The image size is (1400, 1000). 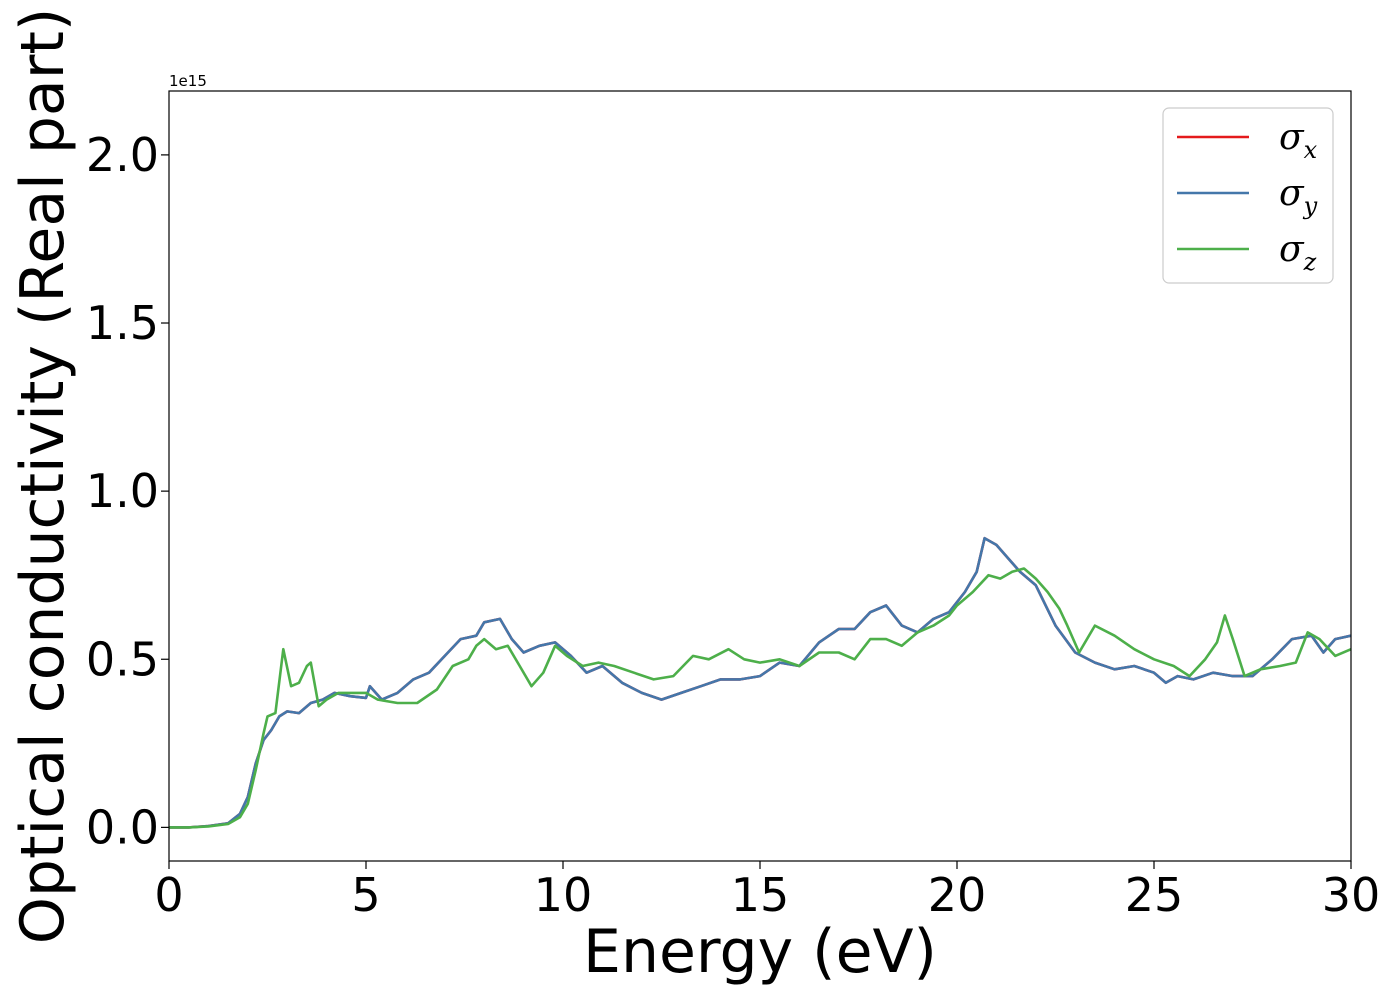 What do you see at coordinates (563, 895) in the screenshot?
I see `x-tick-label: 10` at bounding box center [563, 895].